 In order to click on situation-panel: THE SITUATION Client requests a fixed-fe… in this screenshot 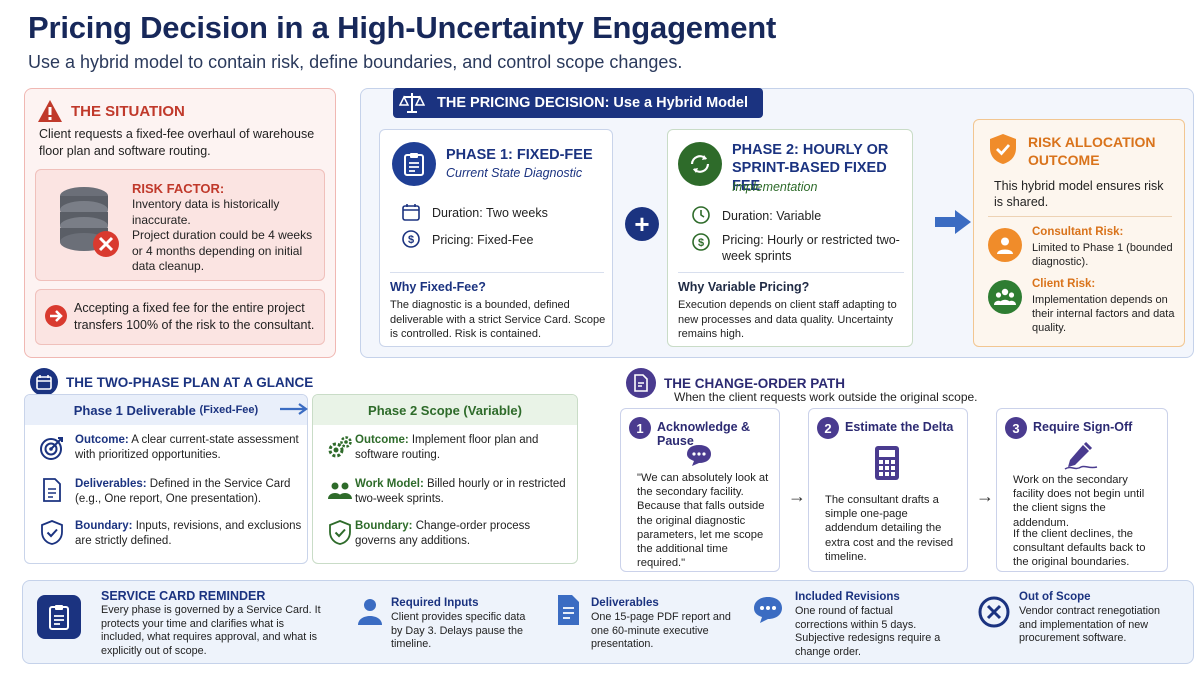, I will do `click(180, 223)`.